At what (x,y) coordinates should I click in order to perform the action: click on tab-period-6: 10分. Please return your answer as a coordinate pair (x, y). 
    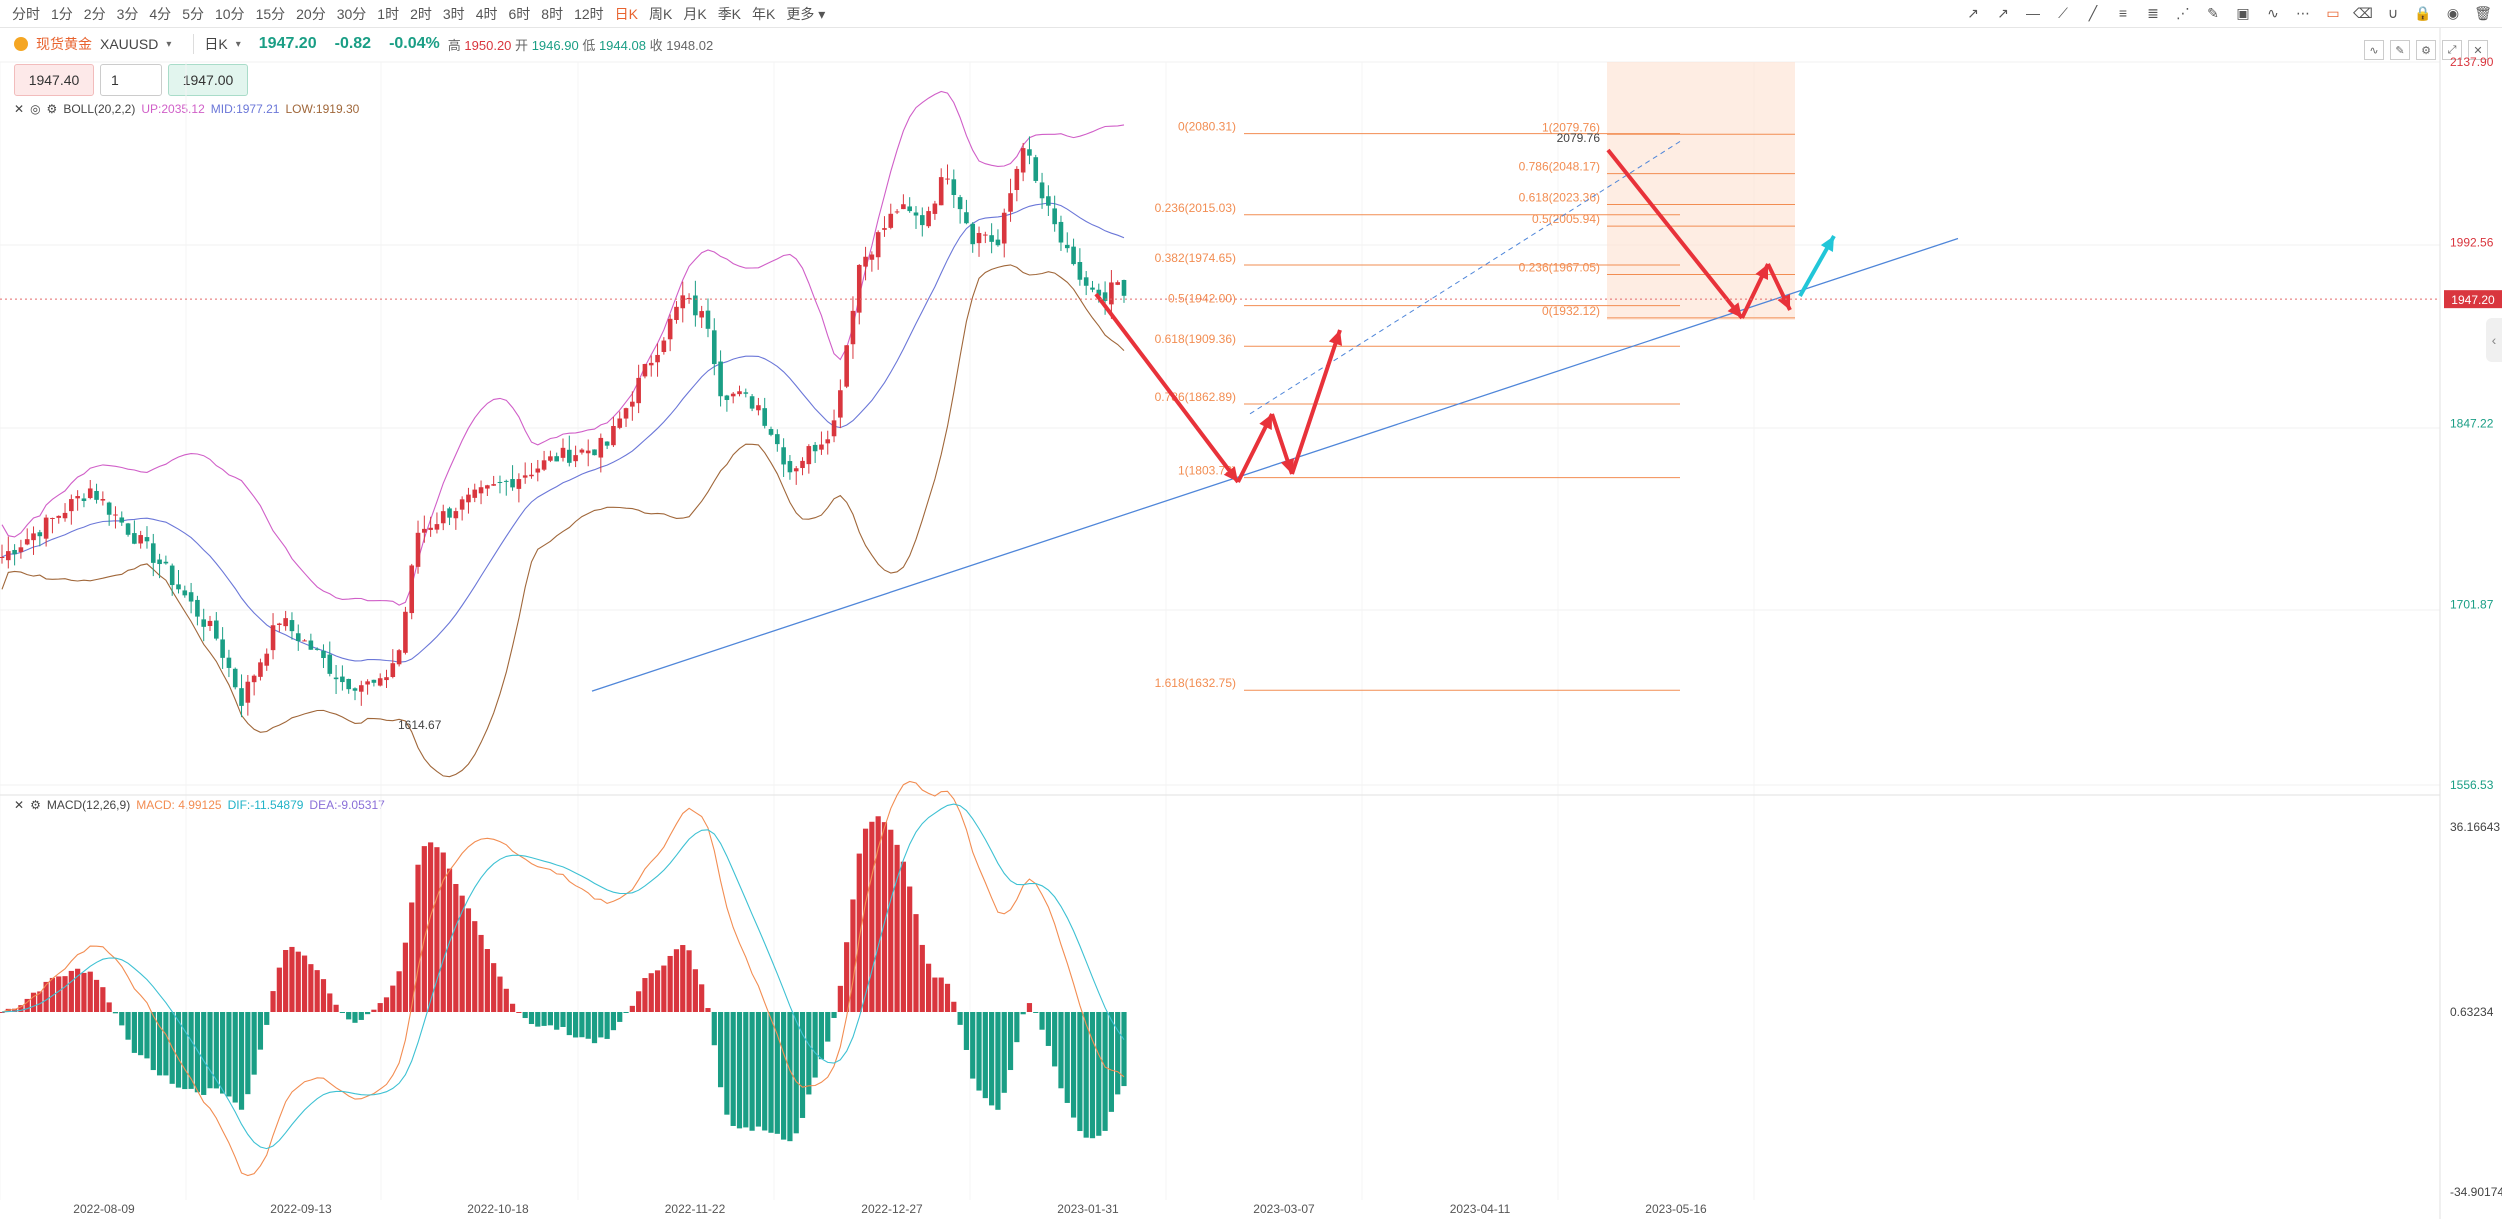
    Looking at the image, I should click on (229, 13).